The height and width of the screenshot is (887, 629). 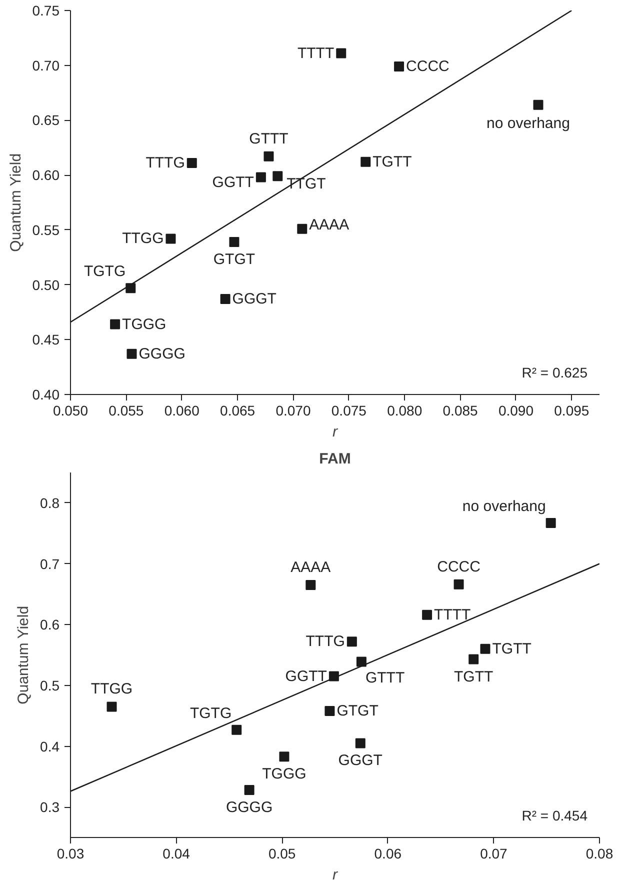 What do you see at coordinates (46, 10) in the screenshot?
I see `y-tick-label: 0.75` at bounding box center [46, 10].